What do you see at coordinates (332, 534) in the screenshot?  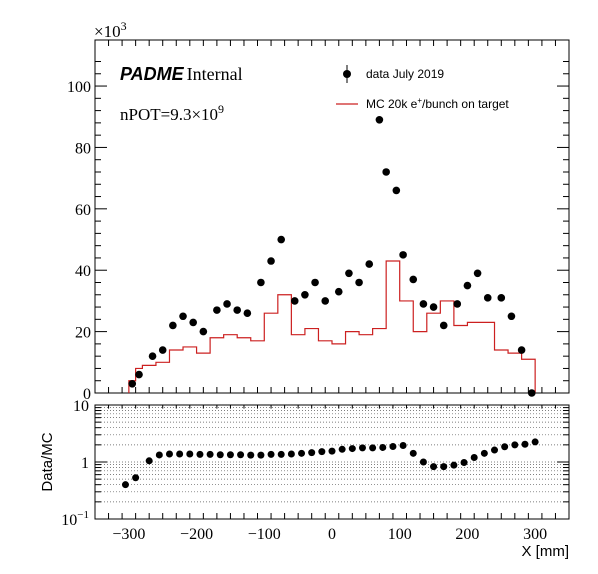 I see `x-tick-label: 0` at bounding box center [332, 534].